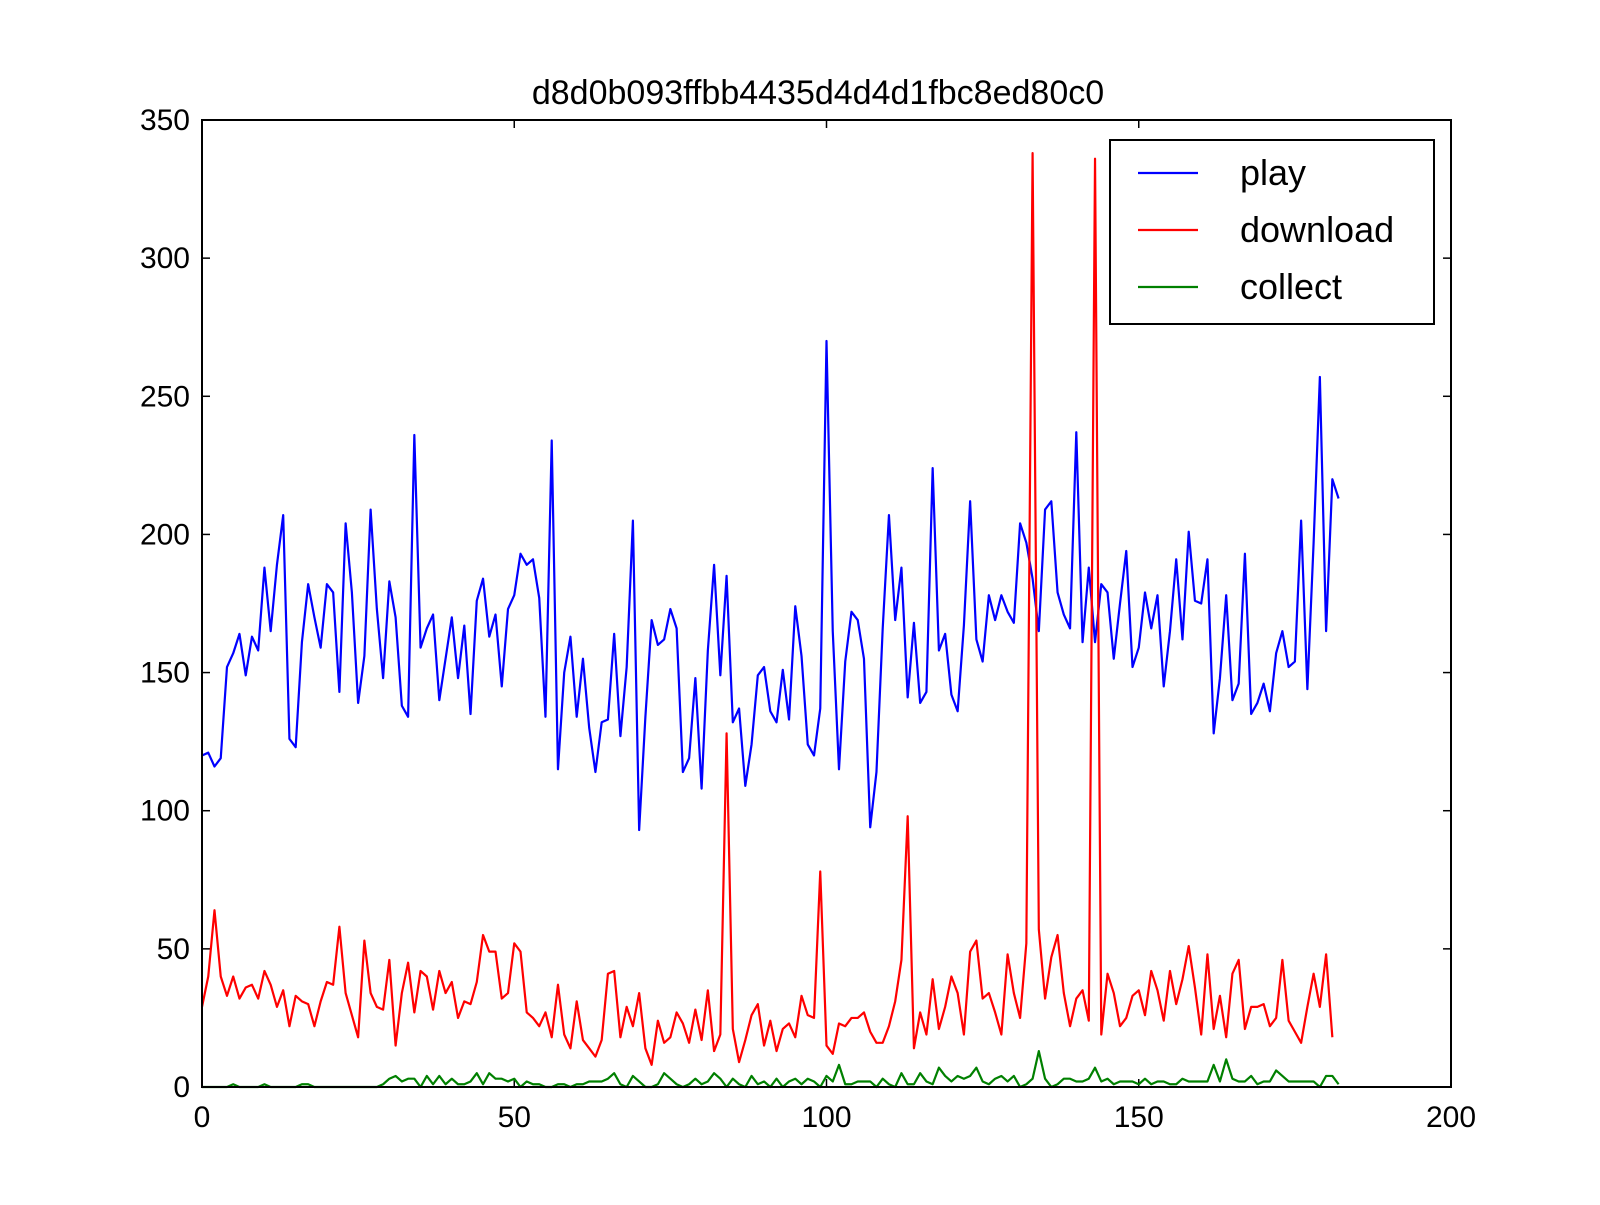 The width and height of the screenshot is (1600, 1205). What do you see at coordinates (165, 396) in the screenshot?
I see `y-tick-label: 250` at bounding box center [165, 396].